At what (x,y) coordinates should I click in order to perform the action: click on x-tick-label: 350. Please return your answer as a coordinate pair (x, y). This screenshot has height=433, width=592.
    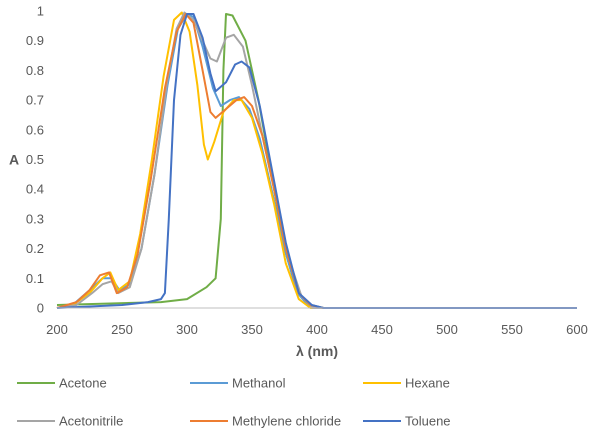
    Looking at the image, I should click on (252, 329).